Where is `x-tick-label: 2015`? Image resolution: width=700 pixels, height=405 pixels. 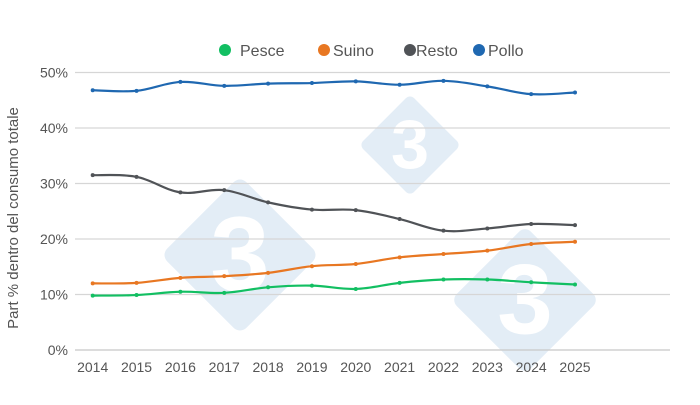
x-tick-label: 2015 is located at coordinates (136, 367).